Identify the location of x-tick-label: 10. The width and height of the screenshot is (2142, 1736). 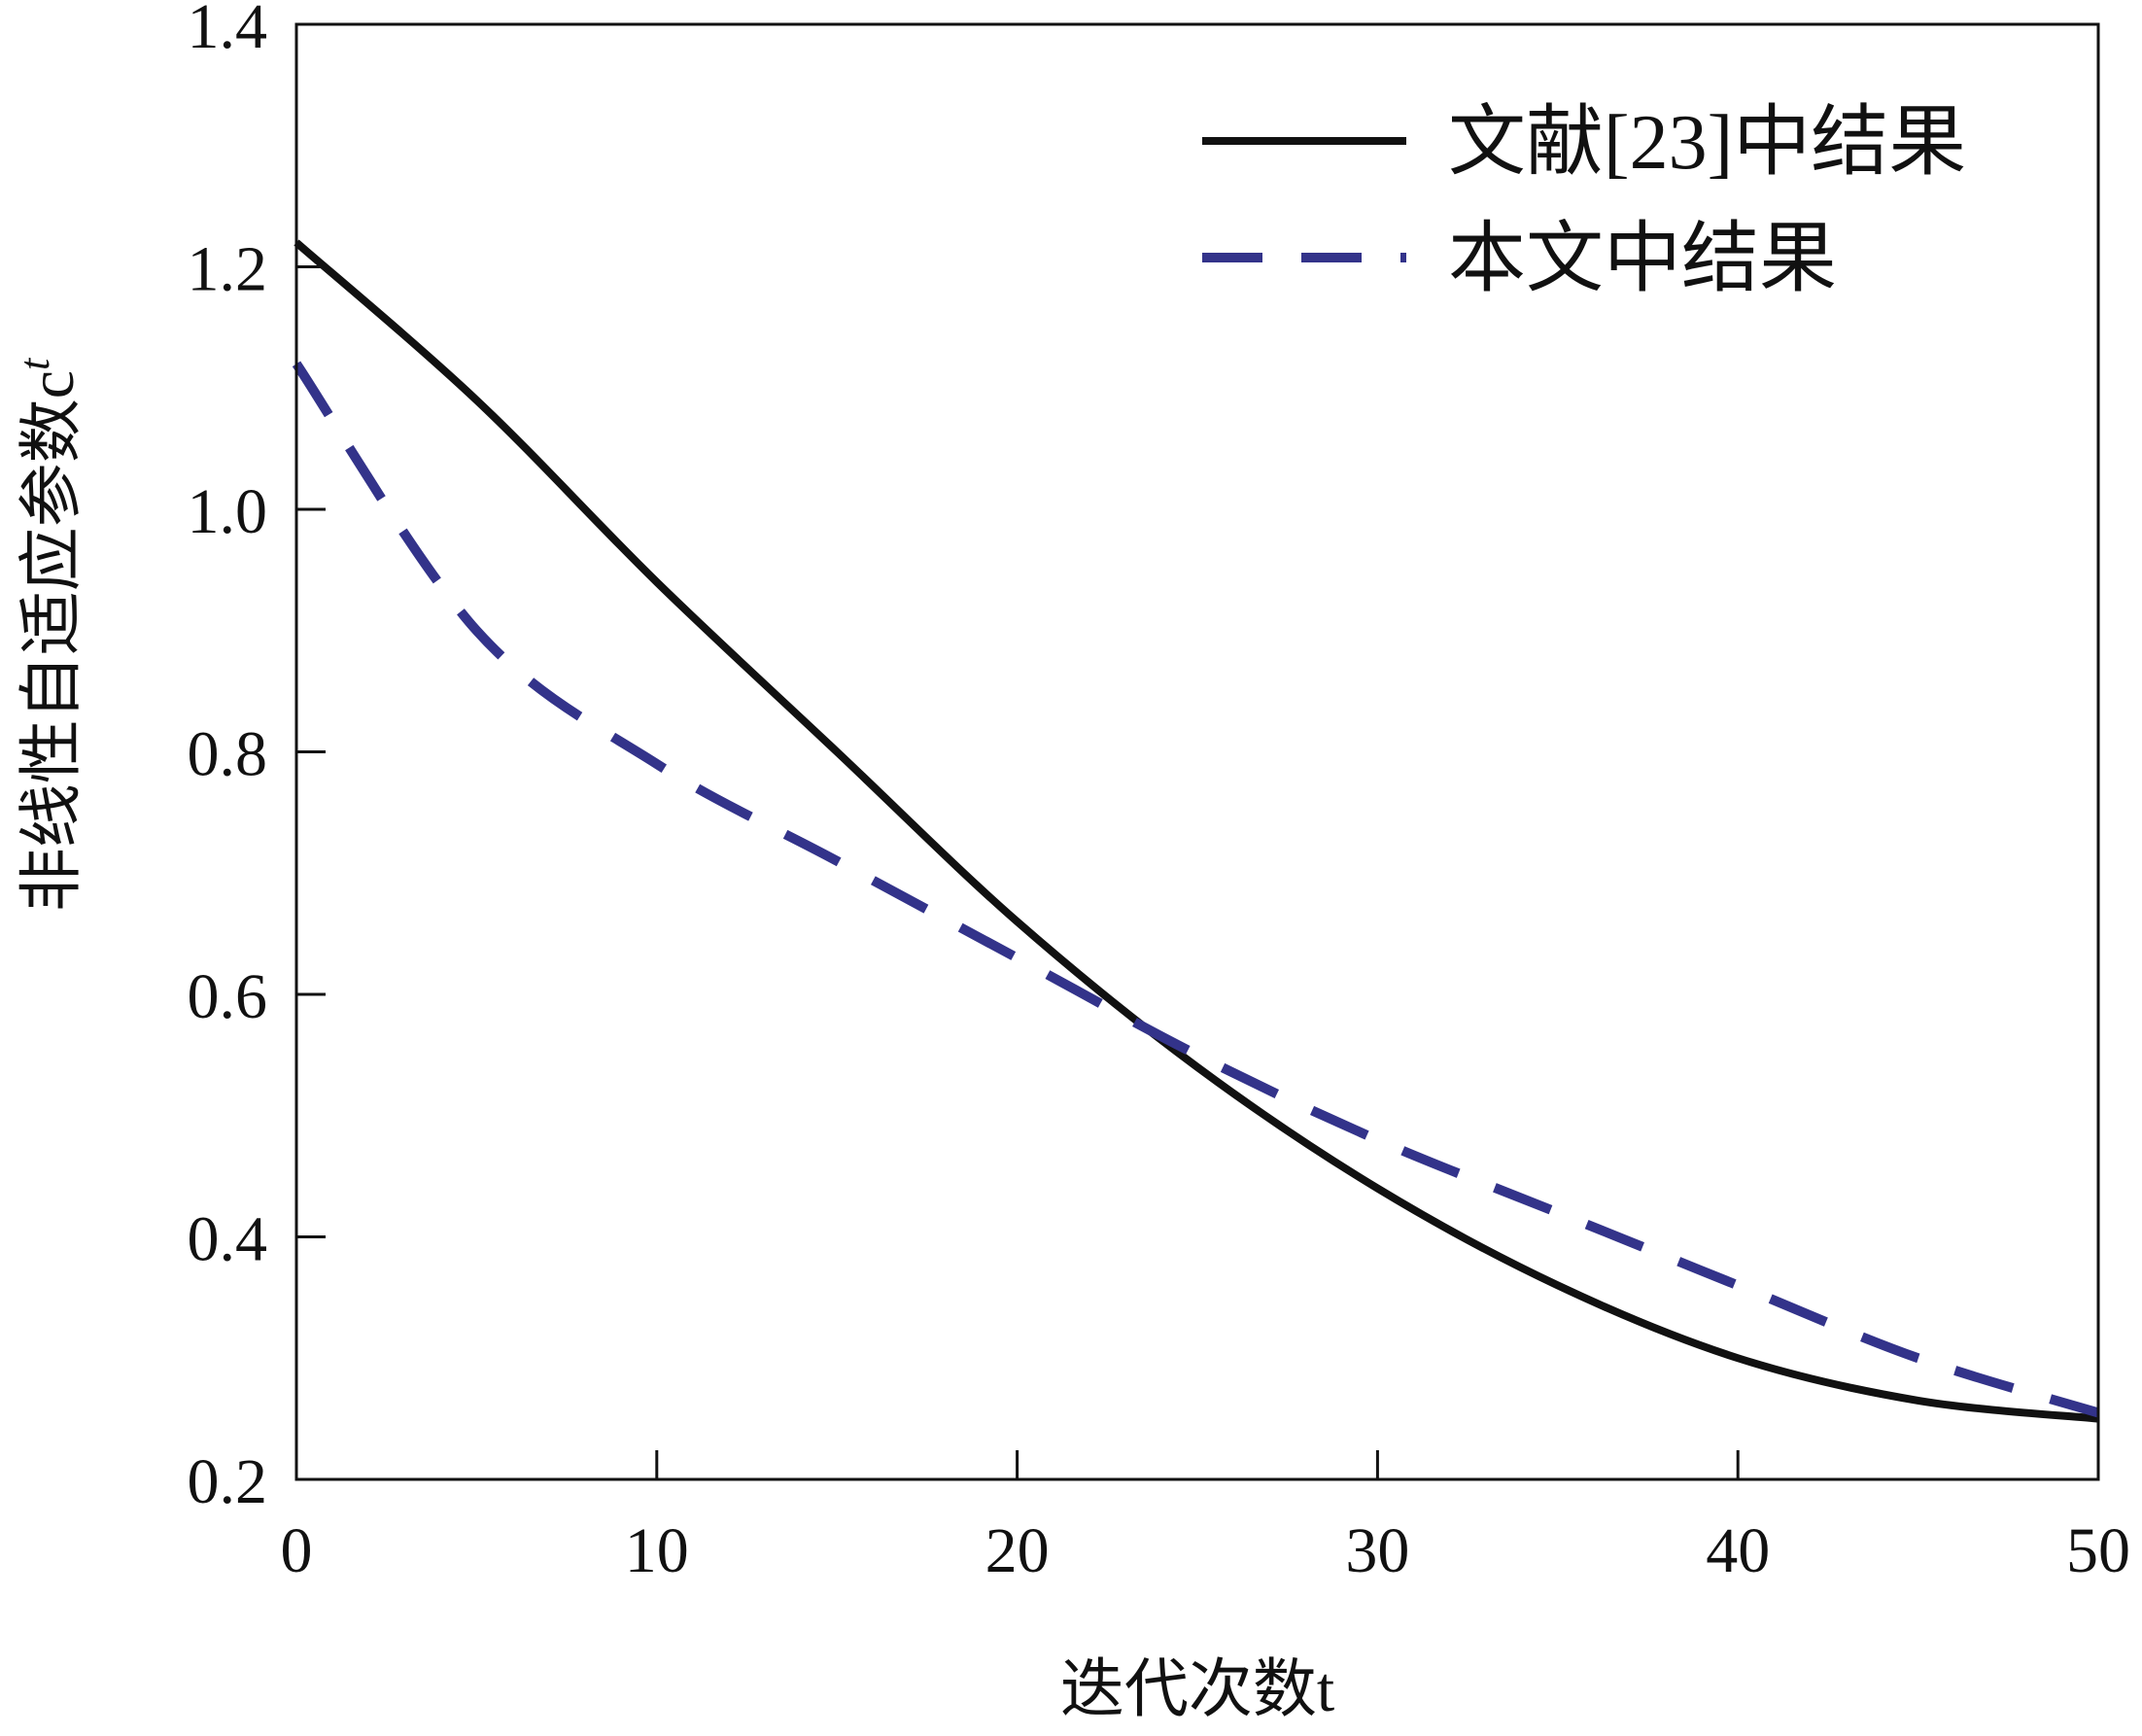
(657, 1551).